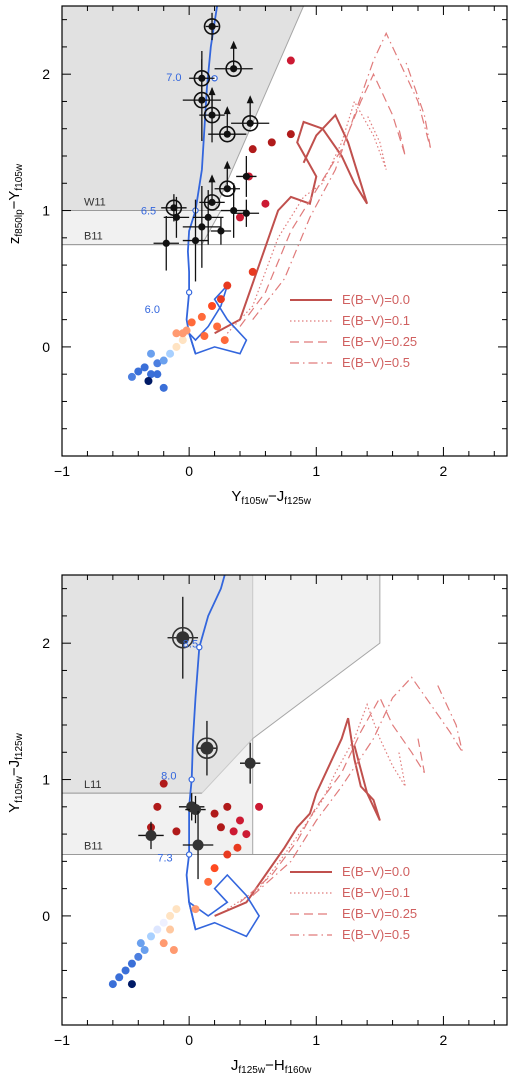 The width and height of the screenshot is (508, 1080). Describe the element at coordinates (251, 1070) in the screenshot. I see `axis-label-subscript: f125w` at that location.